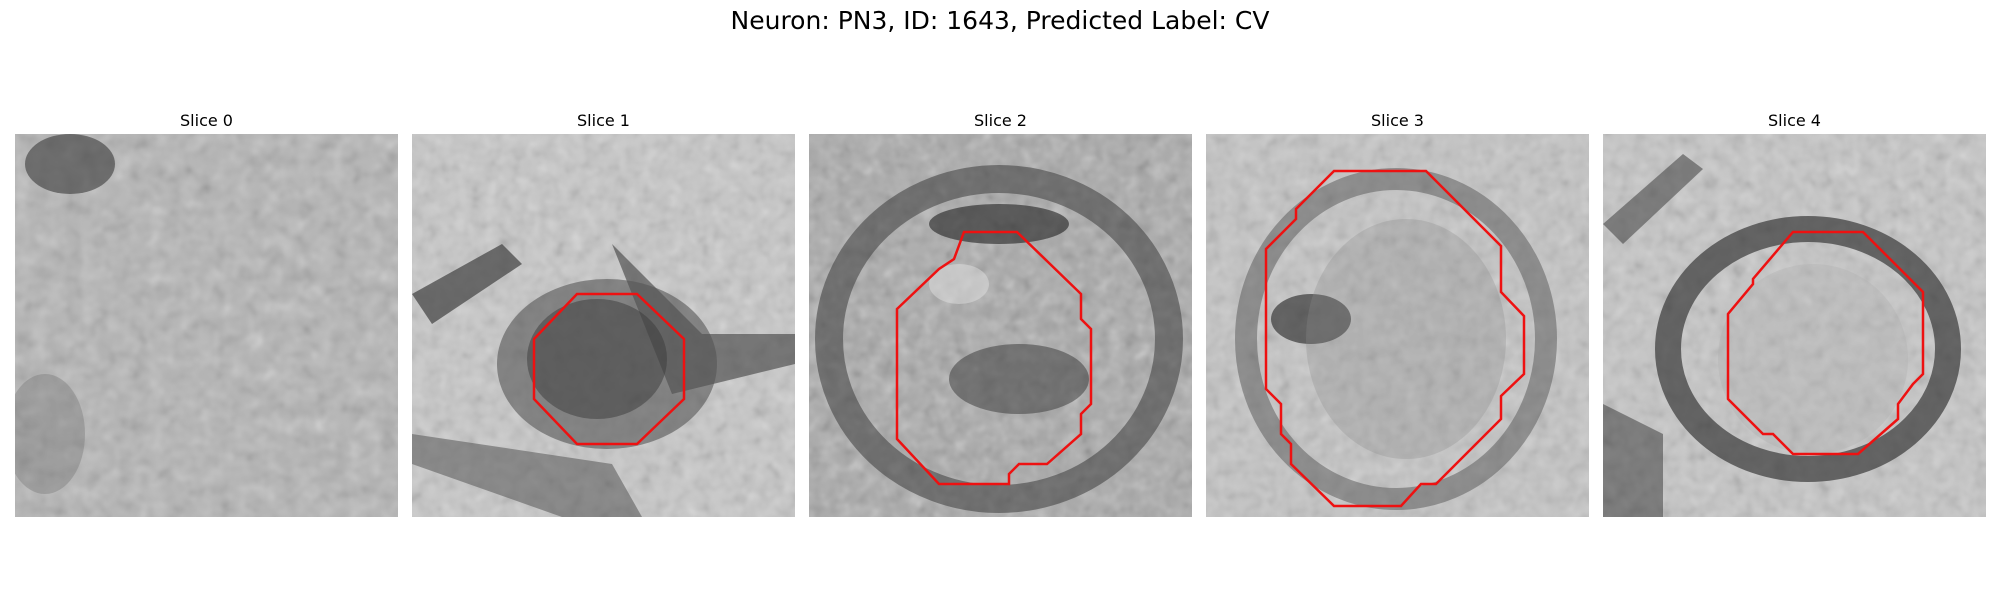  I want to click on slice-panel-3: Slice 3, so click(1397, 312).